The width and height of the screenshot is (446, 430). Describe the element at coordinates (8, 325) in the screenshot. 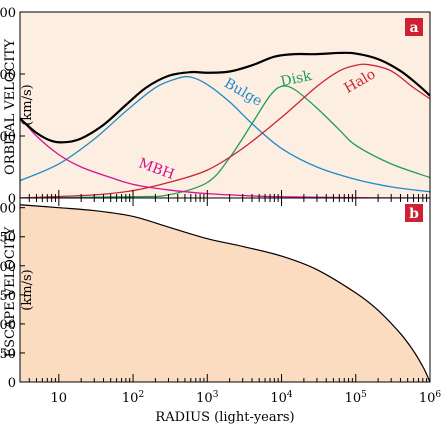

I see `y-tick-label-b: 300` at that location.